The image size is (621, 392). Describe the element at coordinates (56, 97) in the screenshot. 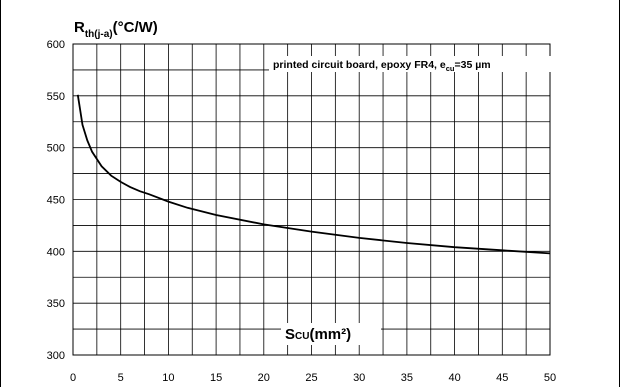

I see `y-tick-label: 550` at that location.